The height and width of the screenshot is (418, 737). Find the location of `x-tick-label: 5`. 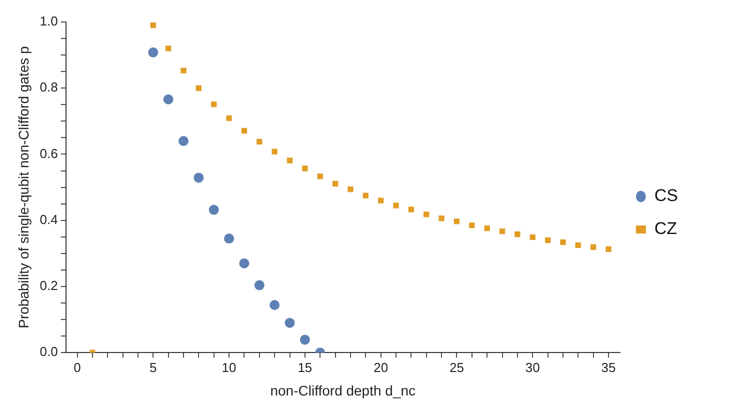

x-tick-label: 5 is located at coordinates (153, 367).